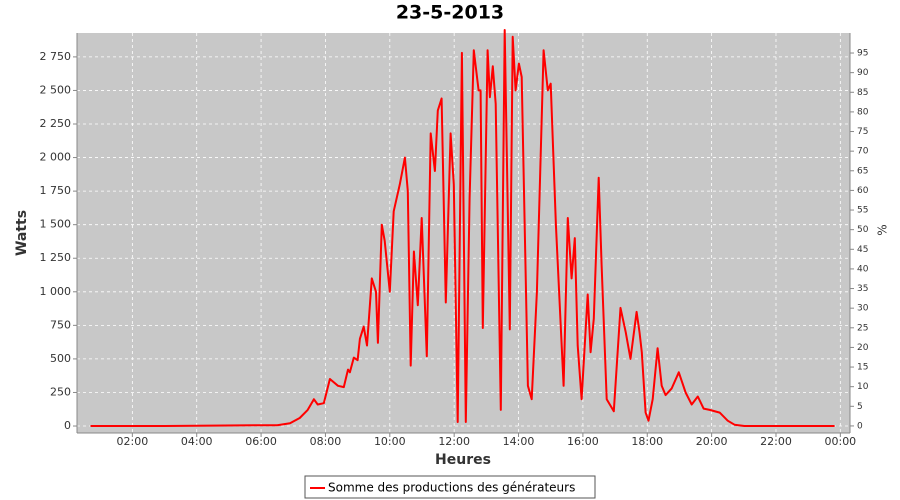 The height and width of the screenshot is (500, 900). I want to click on y-tick-label: 1 000, so click(56, 291).